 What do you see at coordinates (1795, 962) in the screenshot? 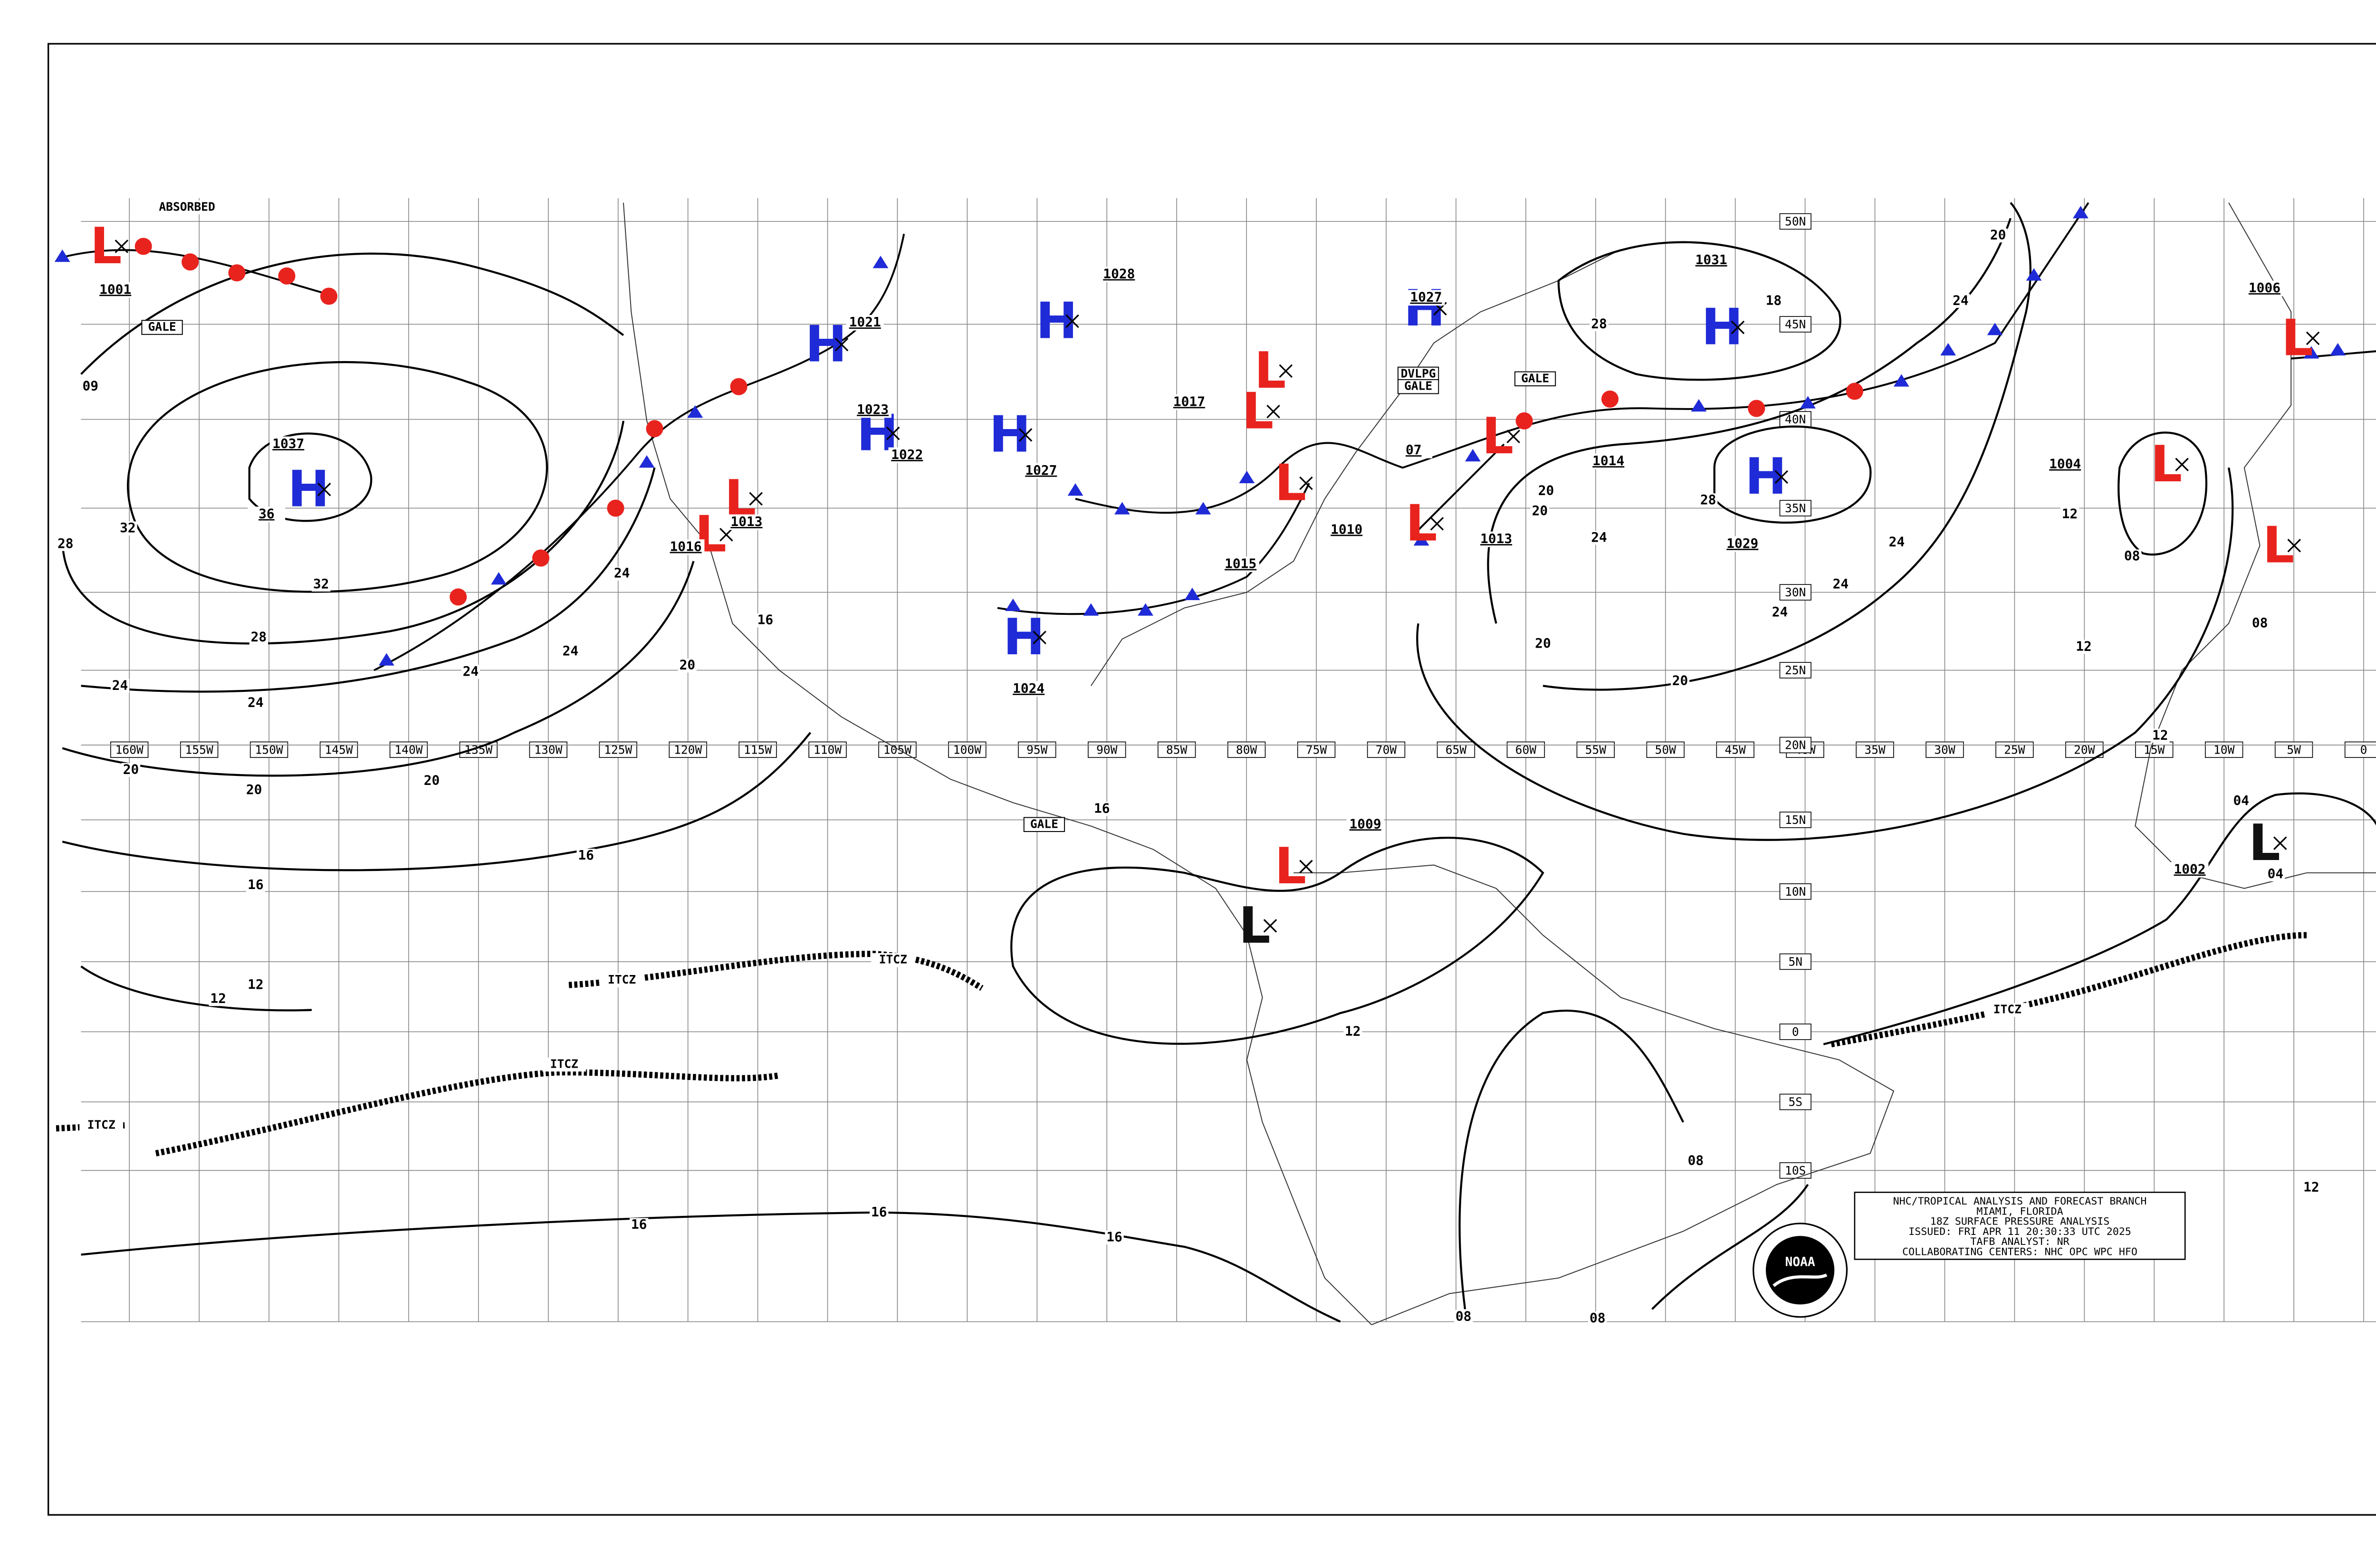
I see `lat-label: 5N` at bounding box center [1795, 962].